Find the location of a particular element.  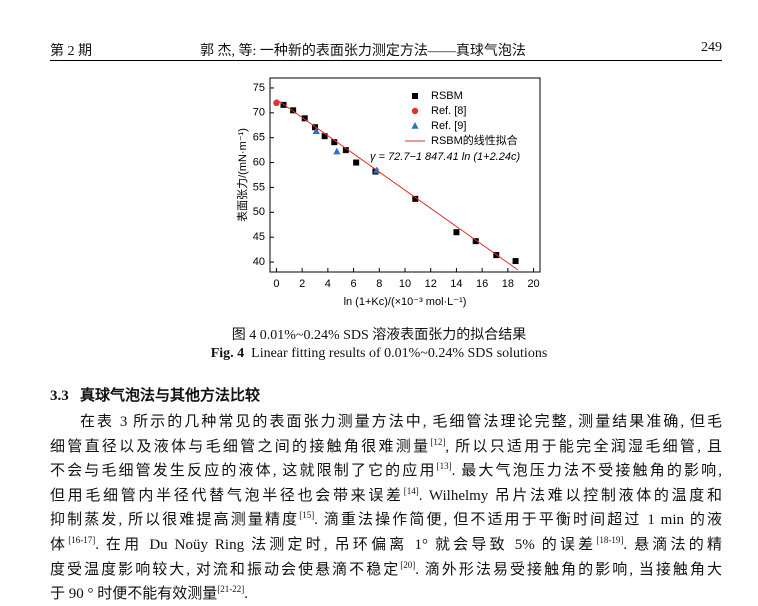

y-axis-label: 表面张力/(mN·m⁻¹) is located at coordinates (242, 175).